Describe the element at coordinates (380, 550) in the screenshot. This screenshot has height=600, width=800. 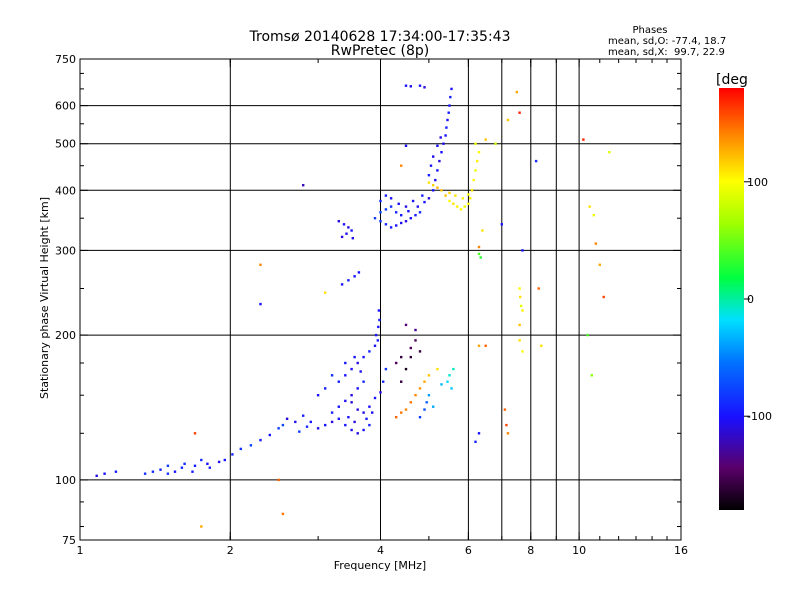
I see `x-tick-label: 4` at that location.